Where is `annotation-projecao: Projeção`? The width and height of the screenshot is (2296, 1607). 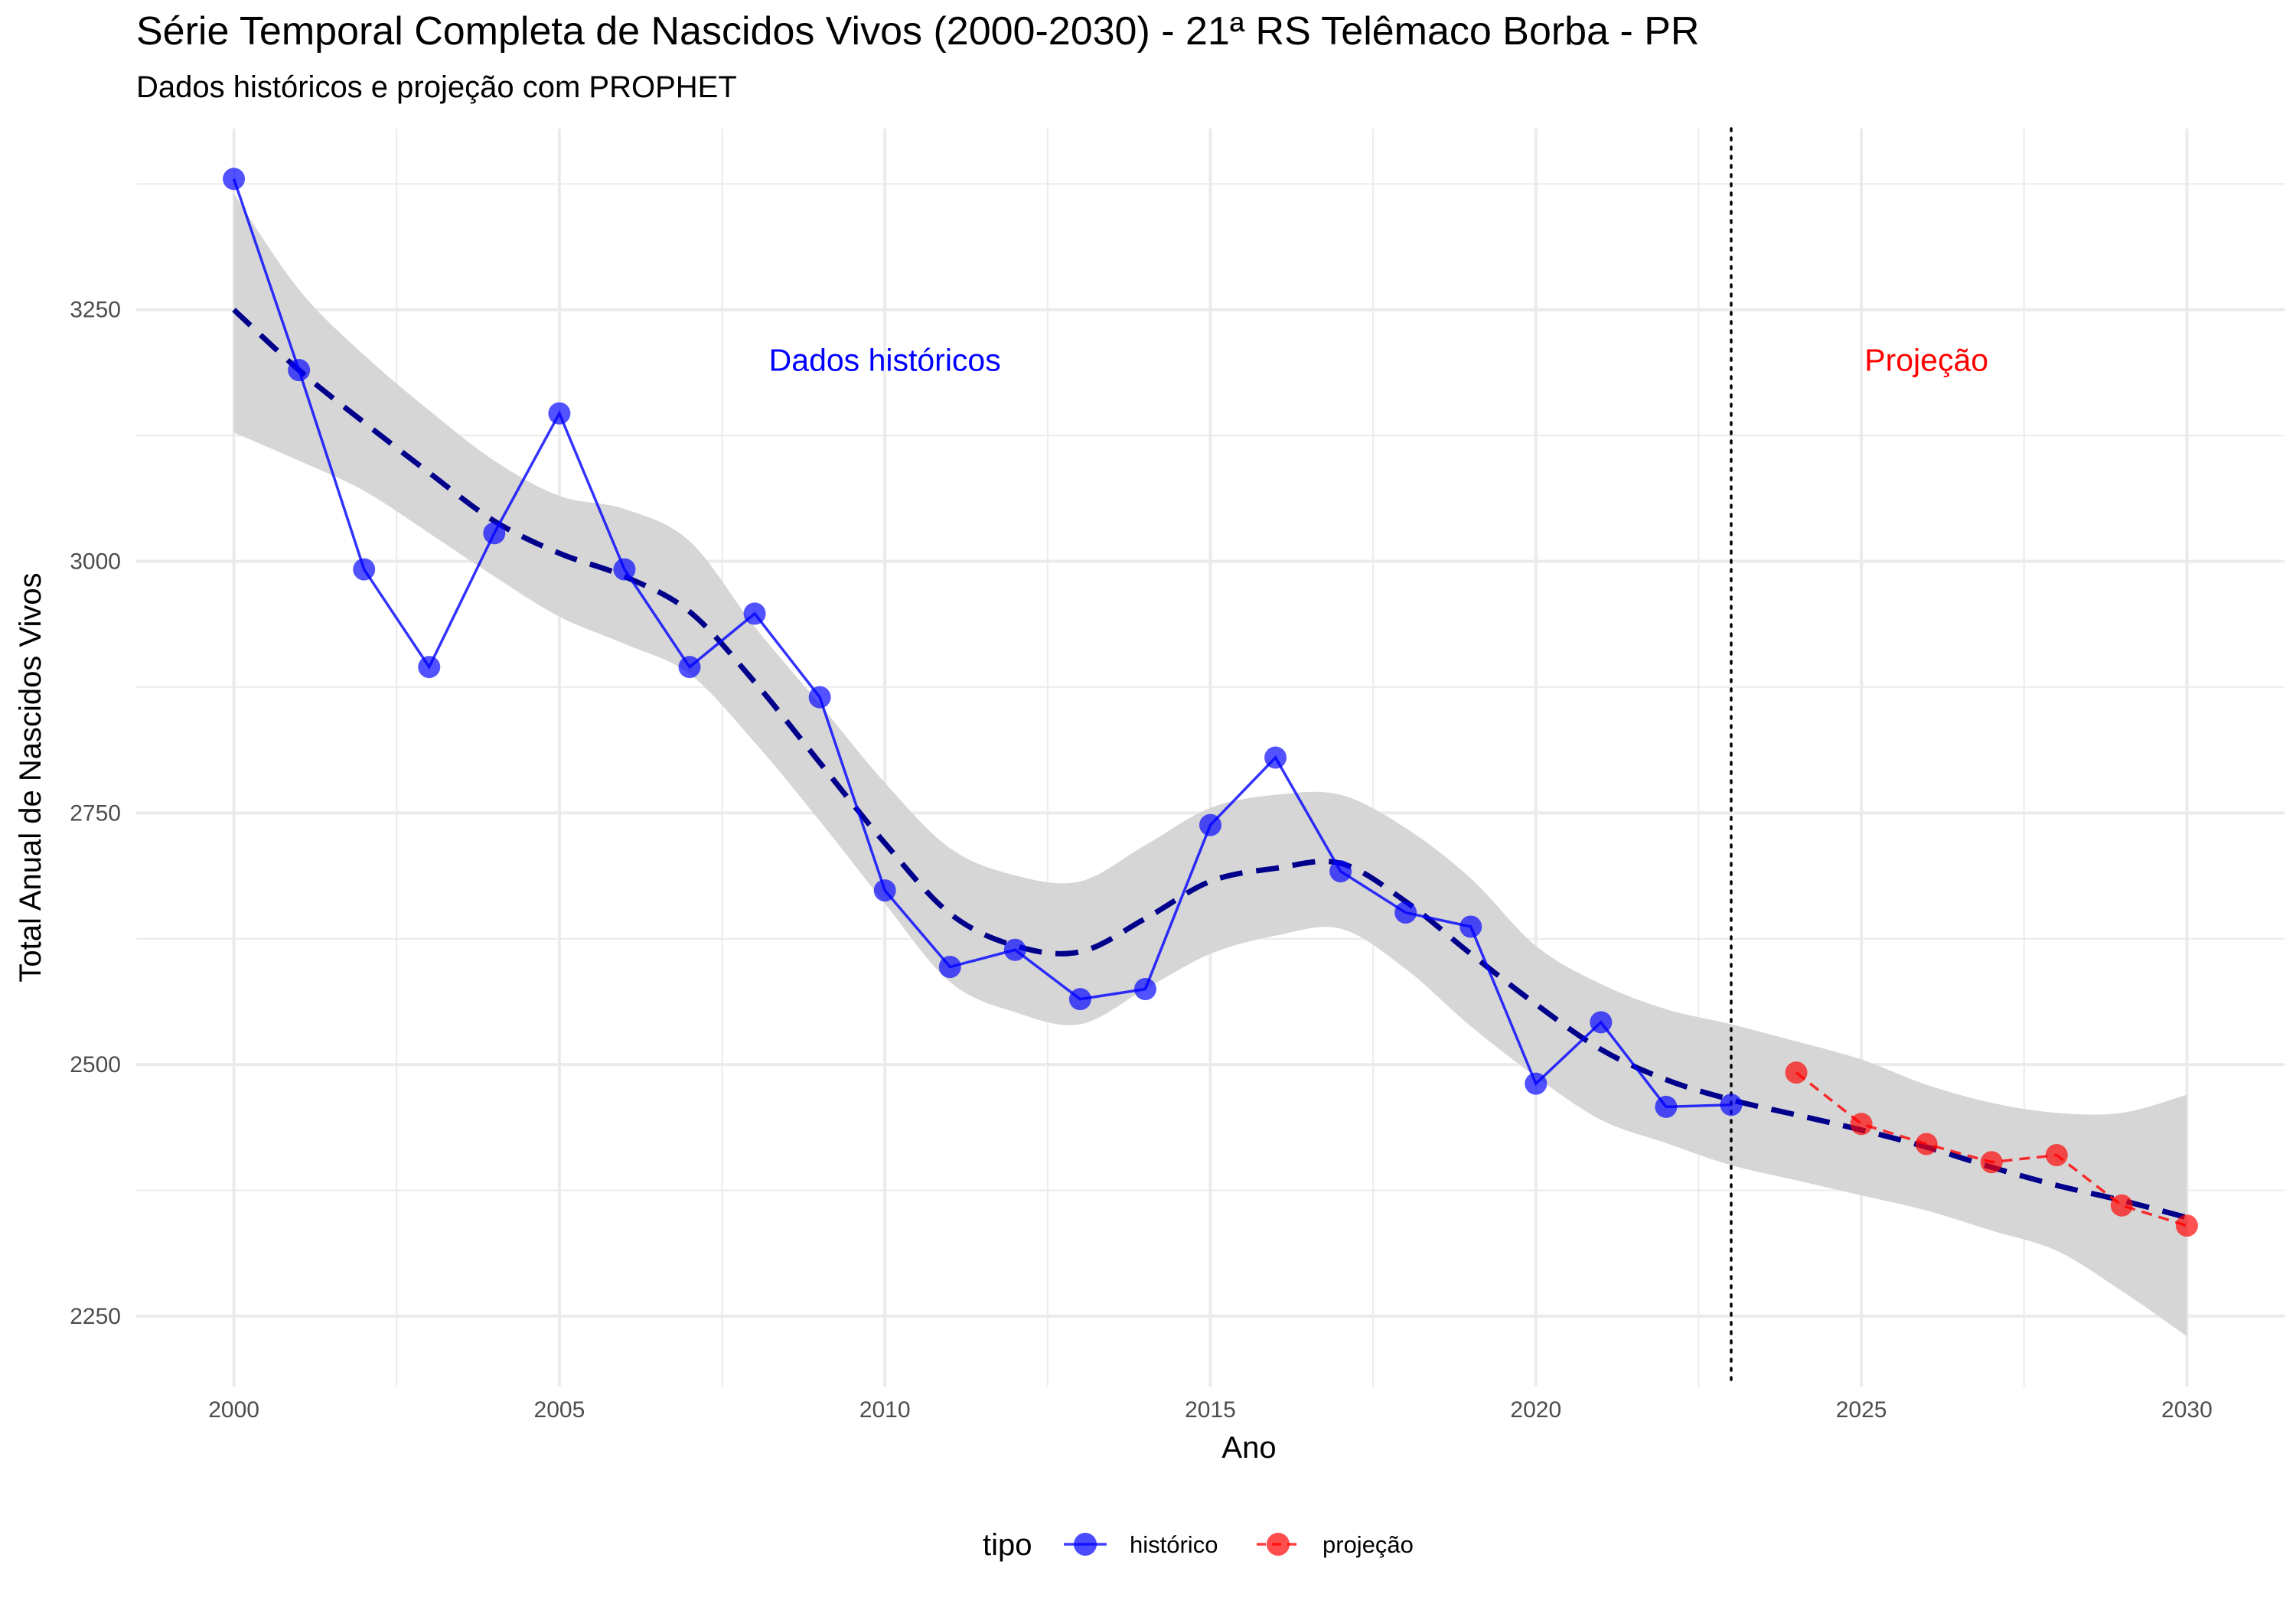 annotation-projecao: Projeção is located at coordinates (1926, 359).